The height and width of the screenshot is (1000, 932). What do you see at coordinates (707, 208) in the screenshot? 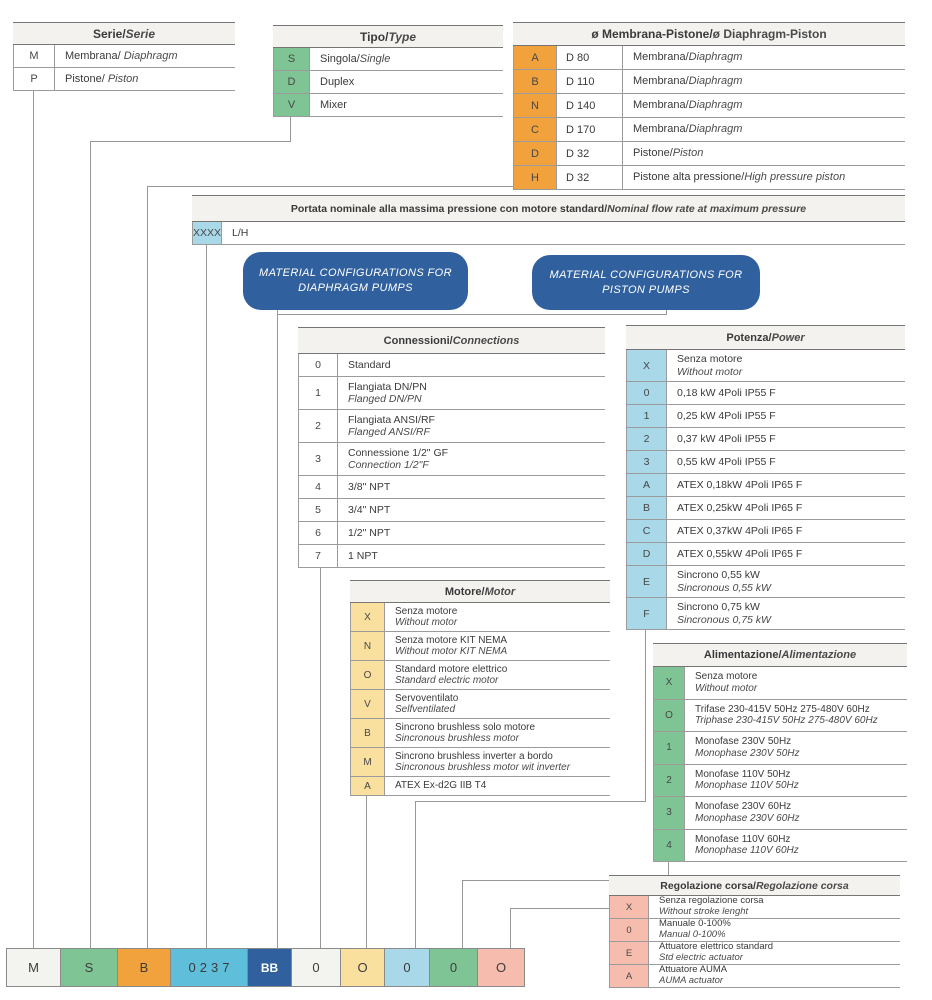
I see `table-title-en: Nominal flow rate at maximum pressure` at bounding box center [707, 208].